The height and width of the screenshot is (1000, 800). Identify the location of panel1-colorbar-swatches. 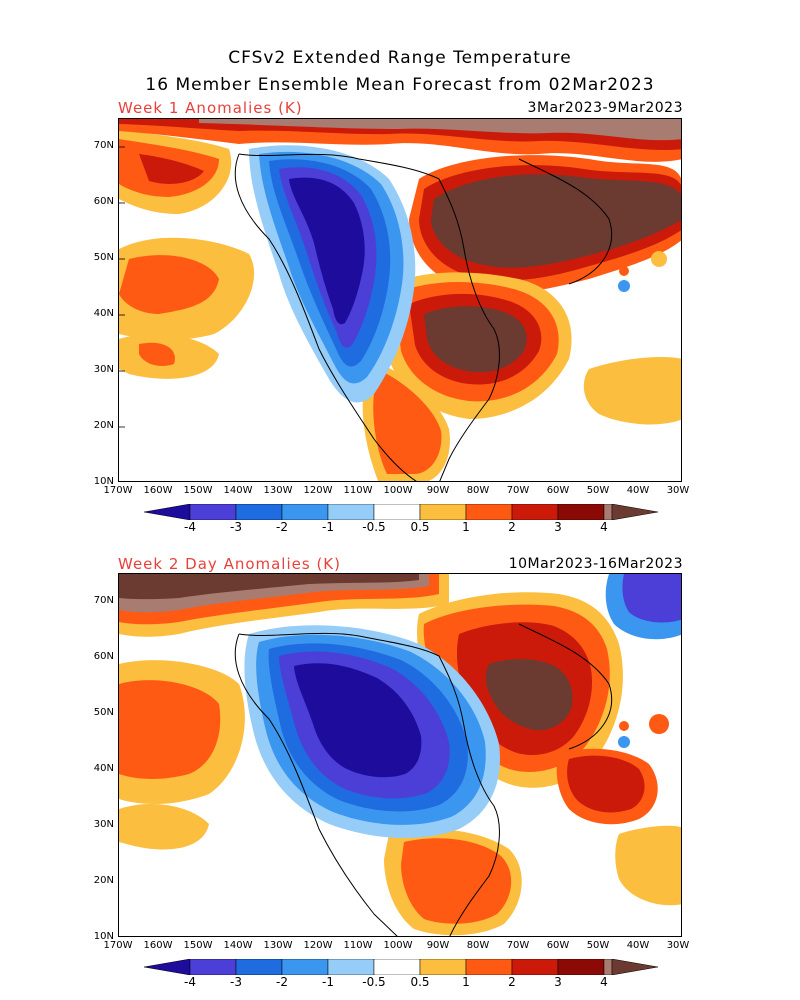
(401, 512).